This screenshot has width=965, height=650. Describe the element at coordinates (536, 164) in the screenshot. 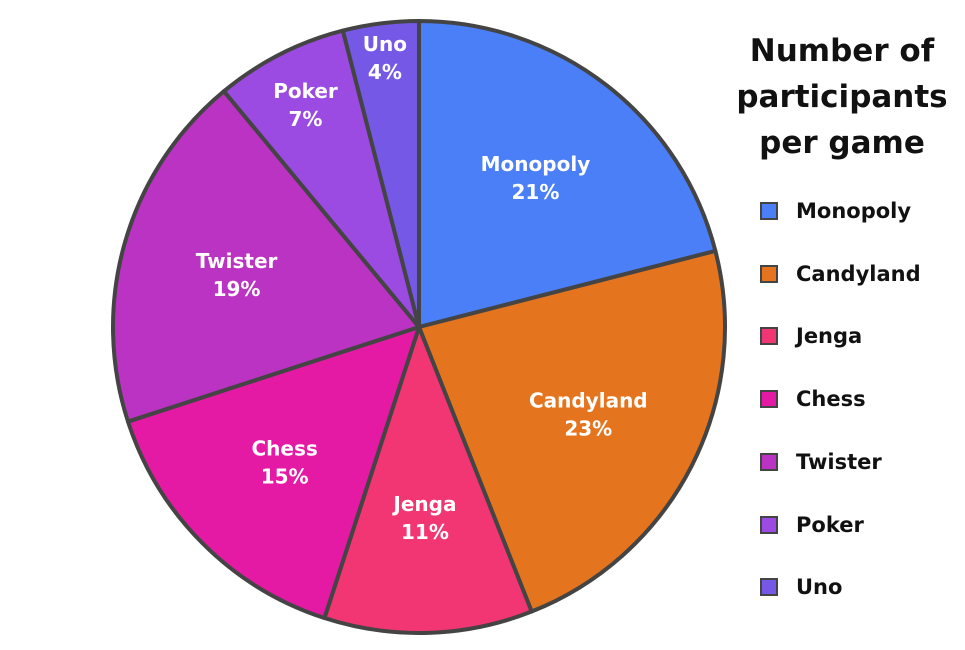

I see `slice-label-monopoly: Monopoly` at that location.